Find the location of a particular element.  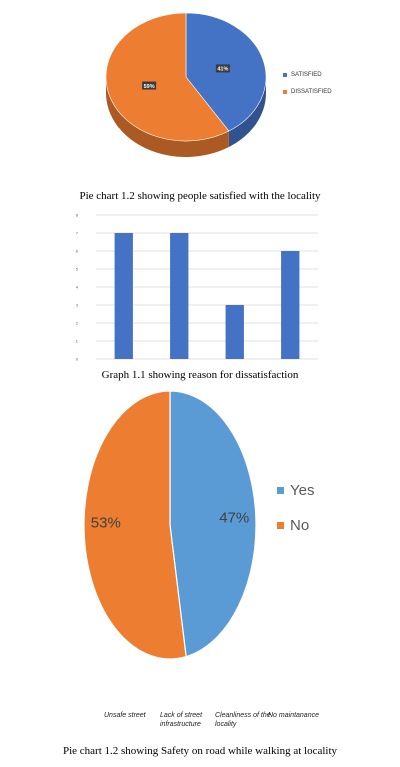

bar-y-tick-label: 3 is located at coordinates (77, 305).